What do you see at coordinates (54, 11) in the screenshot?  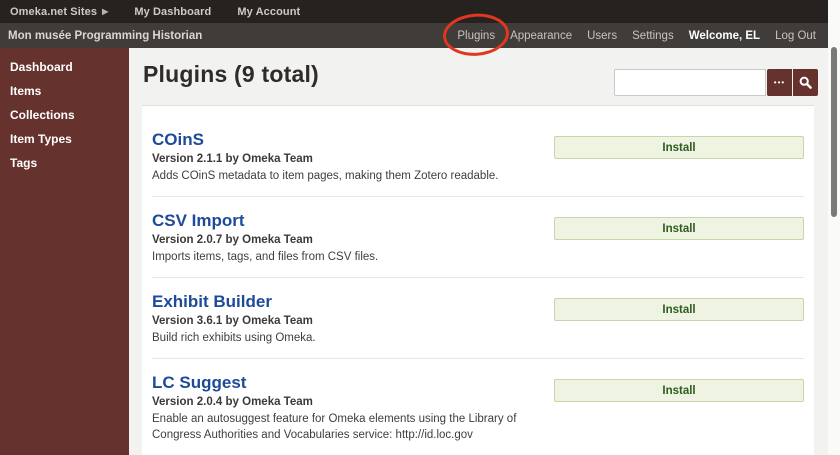 I see `omeka-sites-label: Omeka.net Sites` at bounding box center [54, 11].